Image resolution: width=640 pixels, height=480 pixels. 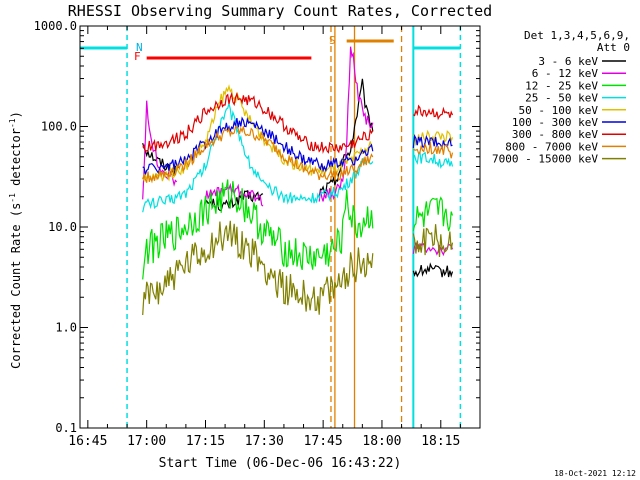 What do you see at coordinates (66, 428) in the screenshot?
I see `y-tick-label: 0.1` at bounding box center [66, 428].